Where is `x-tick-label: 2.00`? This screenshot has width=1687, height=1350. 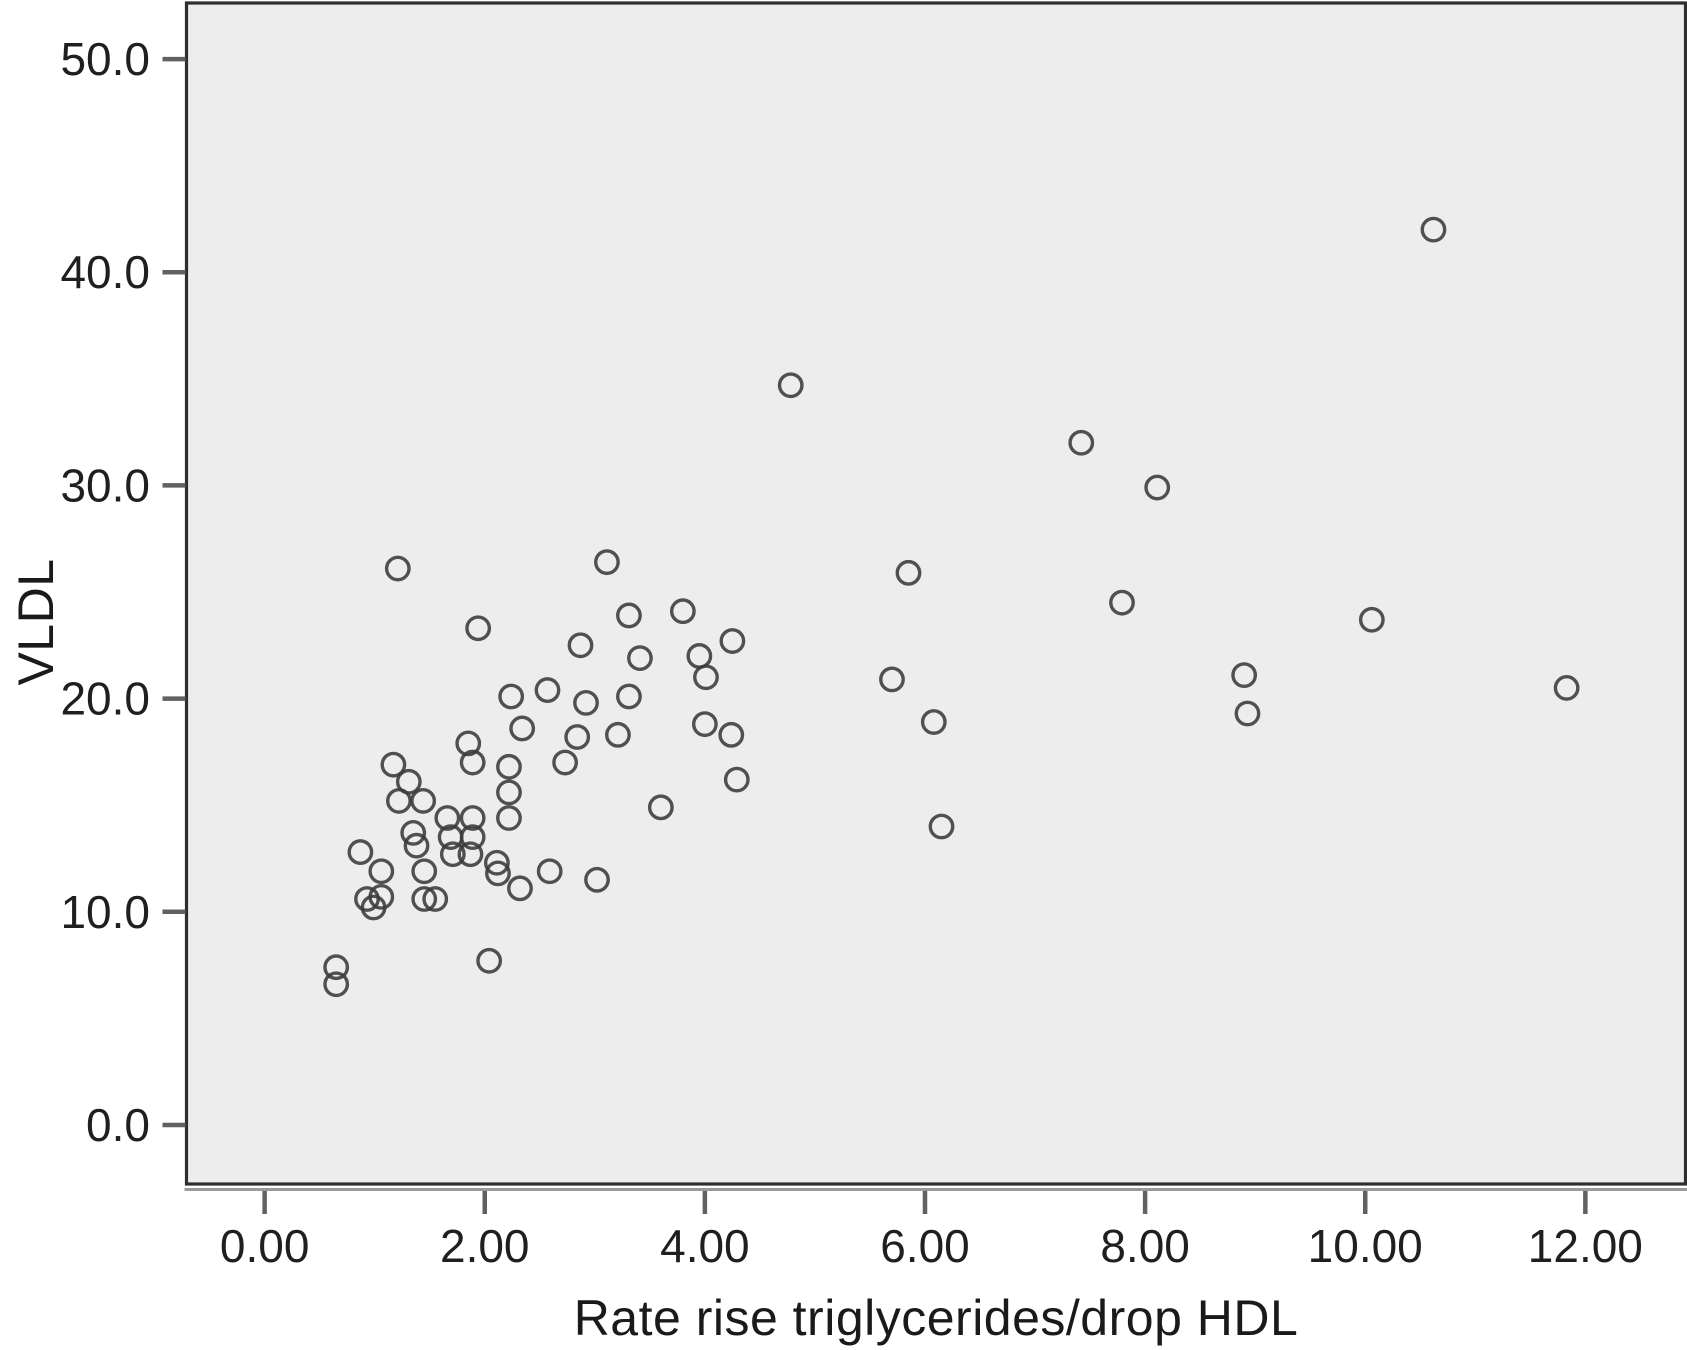 x-tick-label: 2.00 is located at coordinates (485, 1246).